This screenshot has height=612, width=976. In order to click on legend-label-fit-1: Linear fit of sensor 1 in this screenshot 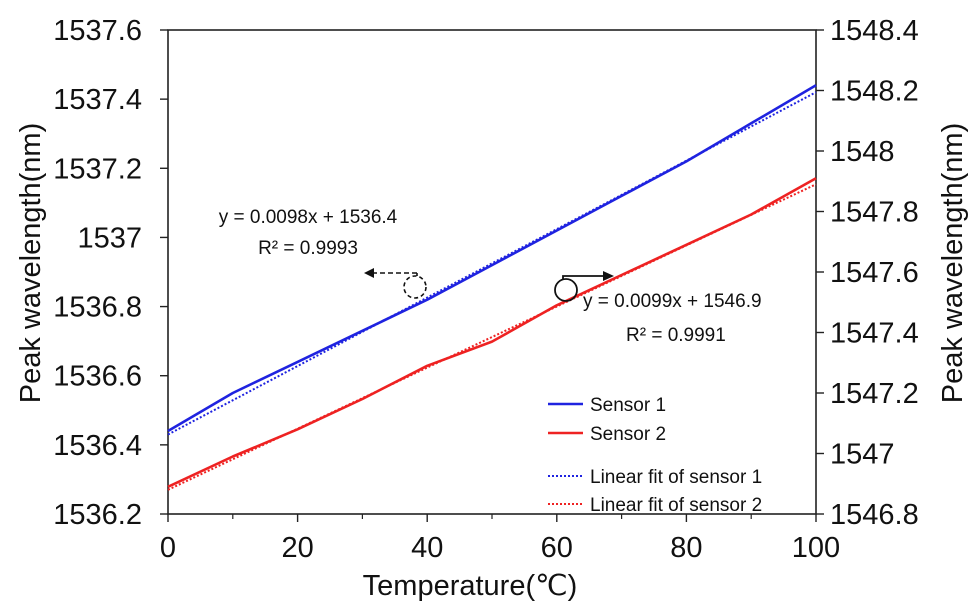, I will do `click(676, 477)`.